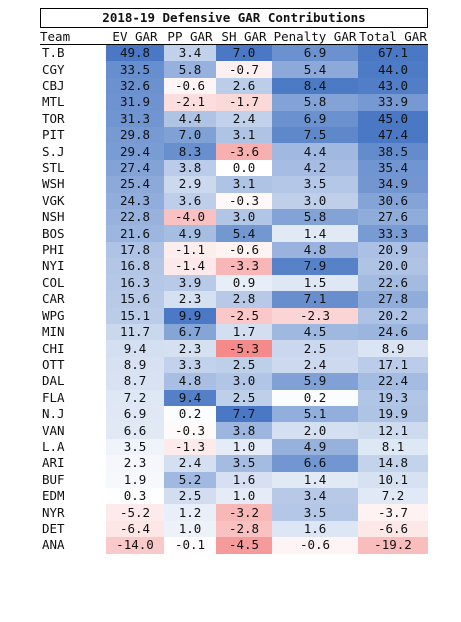 This screenshot has height=622, width=461. What do you see at coordinates (135, 414) in the screenshot?
I see `cell-ev-gar: 6.9` at bounding box center [135, 414].